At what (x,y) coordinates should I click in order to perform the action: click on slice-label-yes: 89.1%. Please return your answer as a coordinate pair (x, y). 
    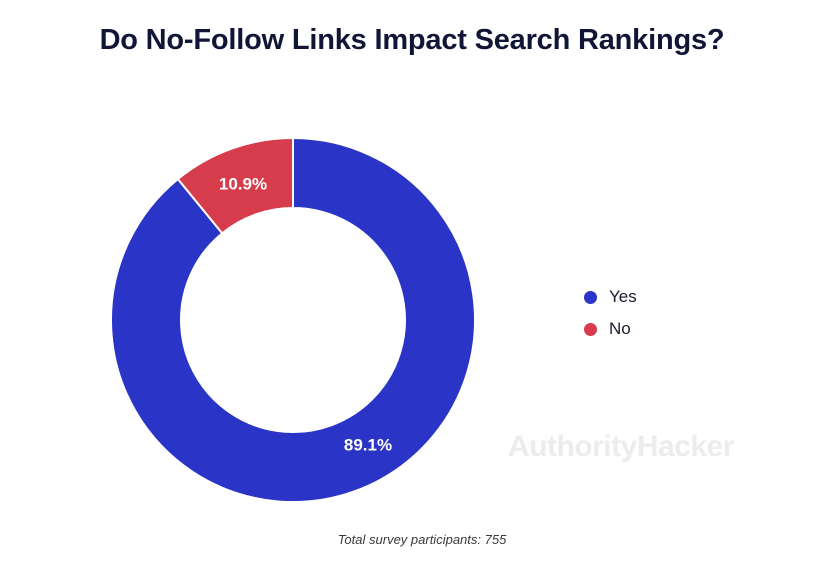
    Looking at the image, I should click on (368, 444).